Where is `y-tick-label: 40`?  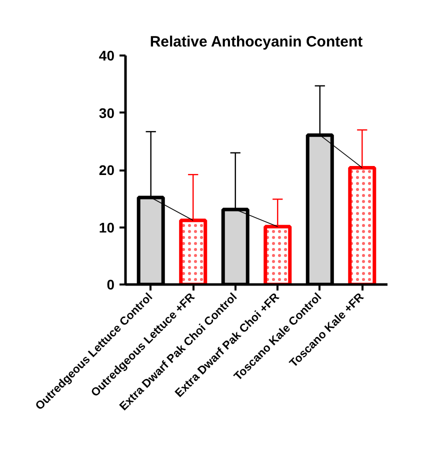
y-tick-label: 40 is located at coordinates (106, 56).